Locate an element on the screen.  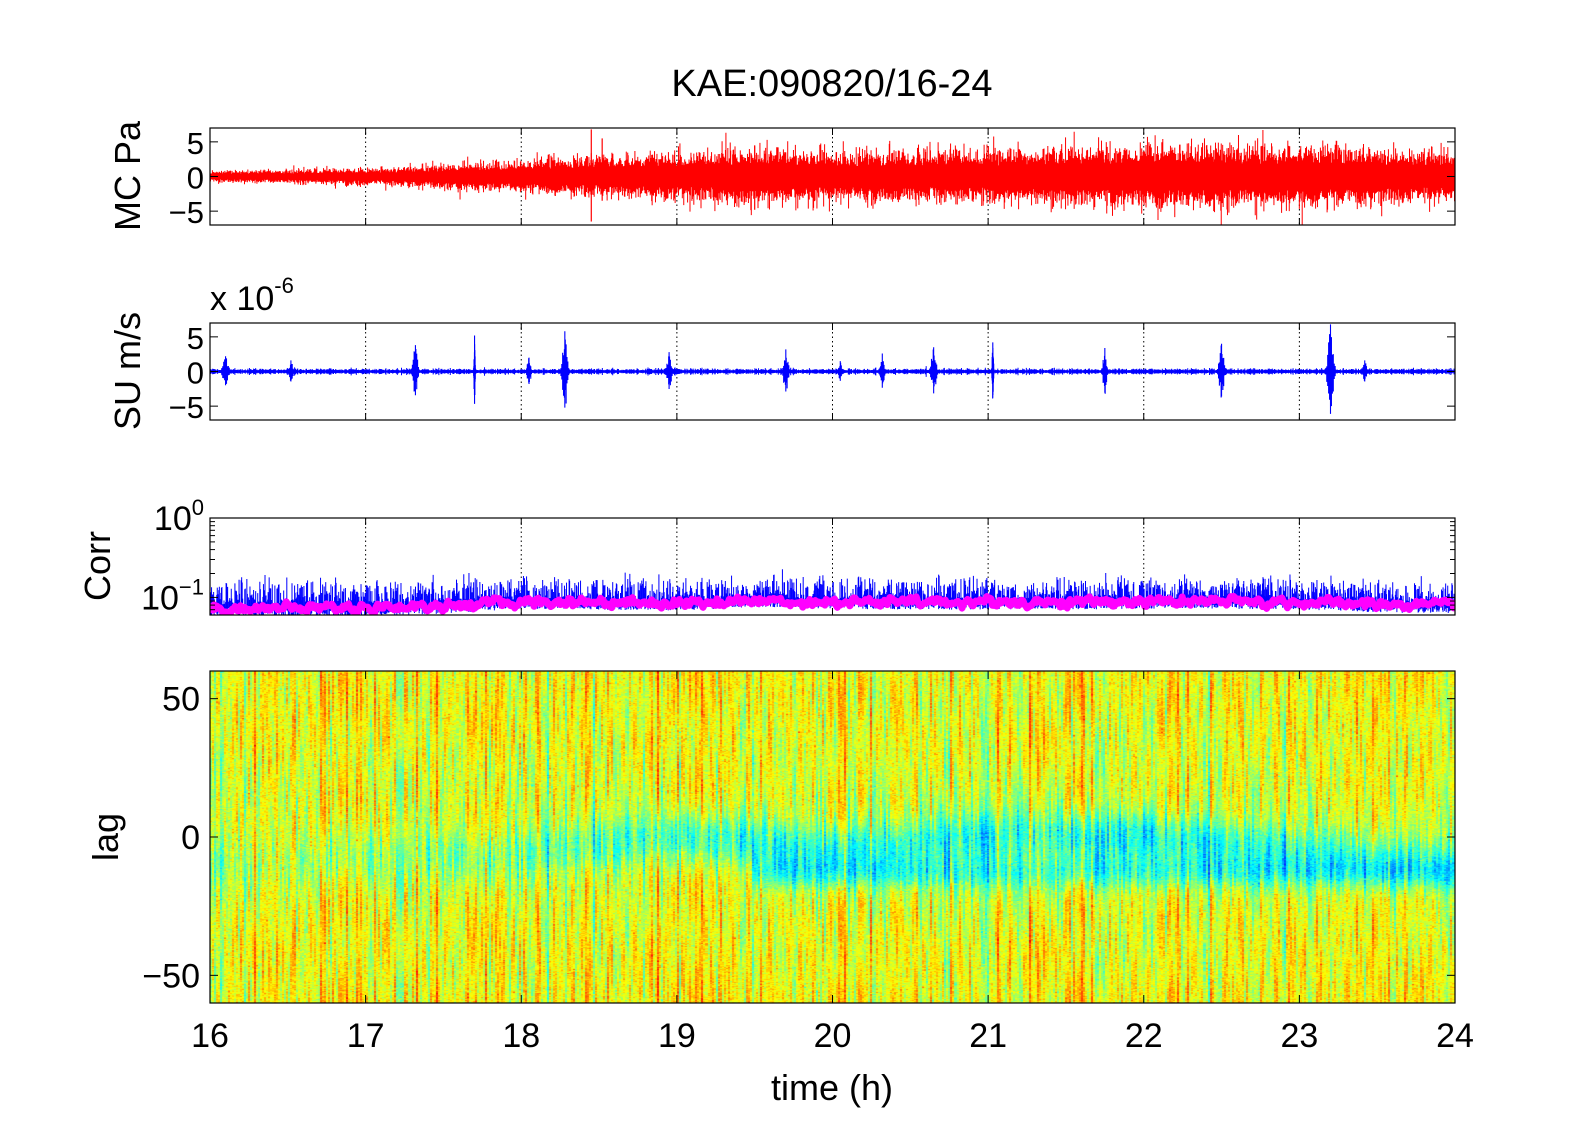
panel-pressure-ticks: 50−5 is located at coordinates (812, 178).